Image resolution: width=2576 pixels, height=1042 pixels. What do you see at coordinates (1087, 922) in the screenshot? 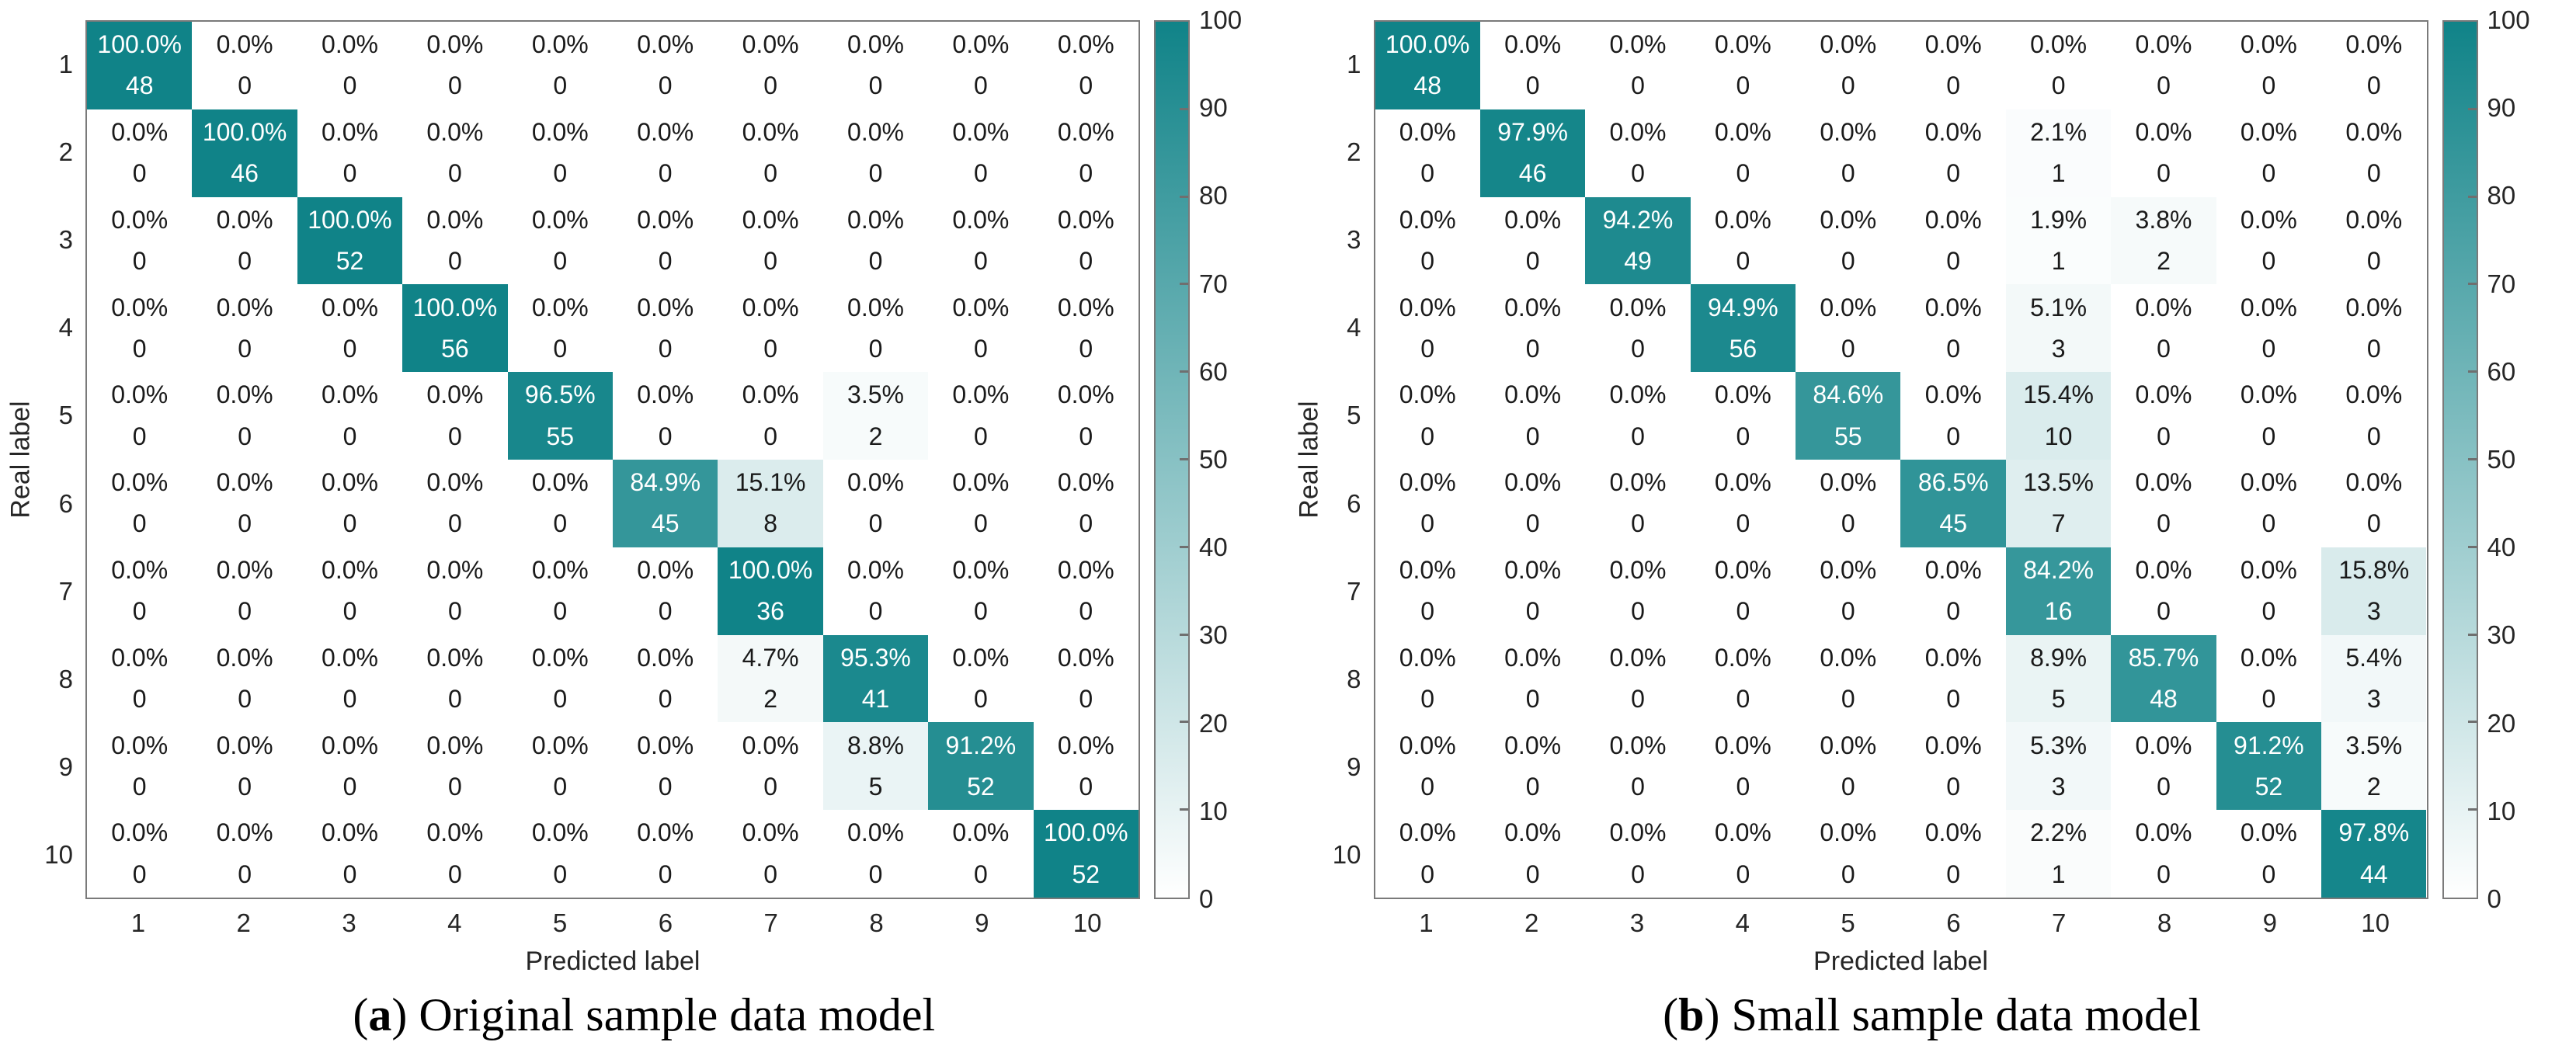
I see `x-tick-label: 10` at bounding box center [1087, 922].